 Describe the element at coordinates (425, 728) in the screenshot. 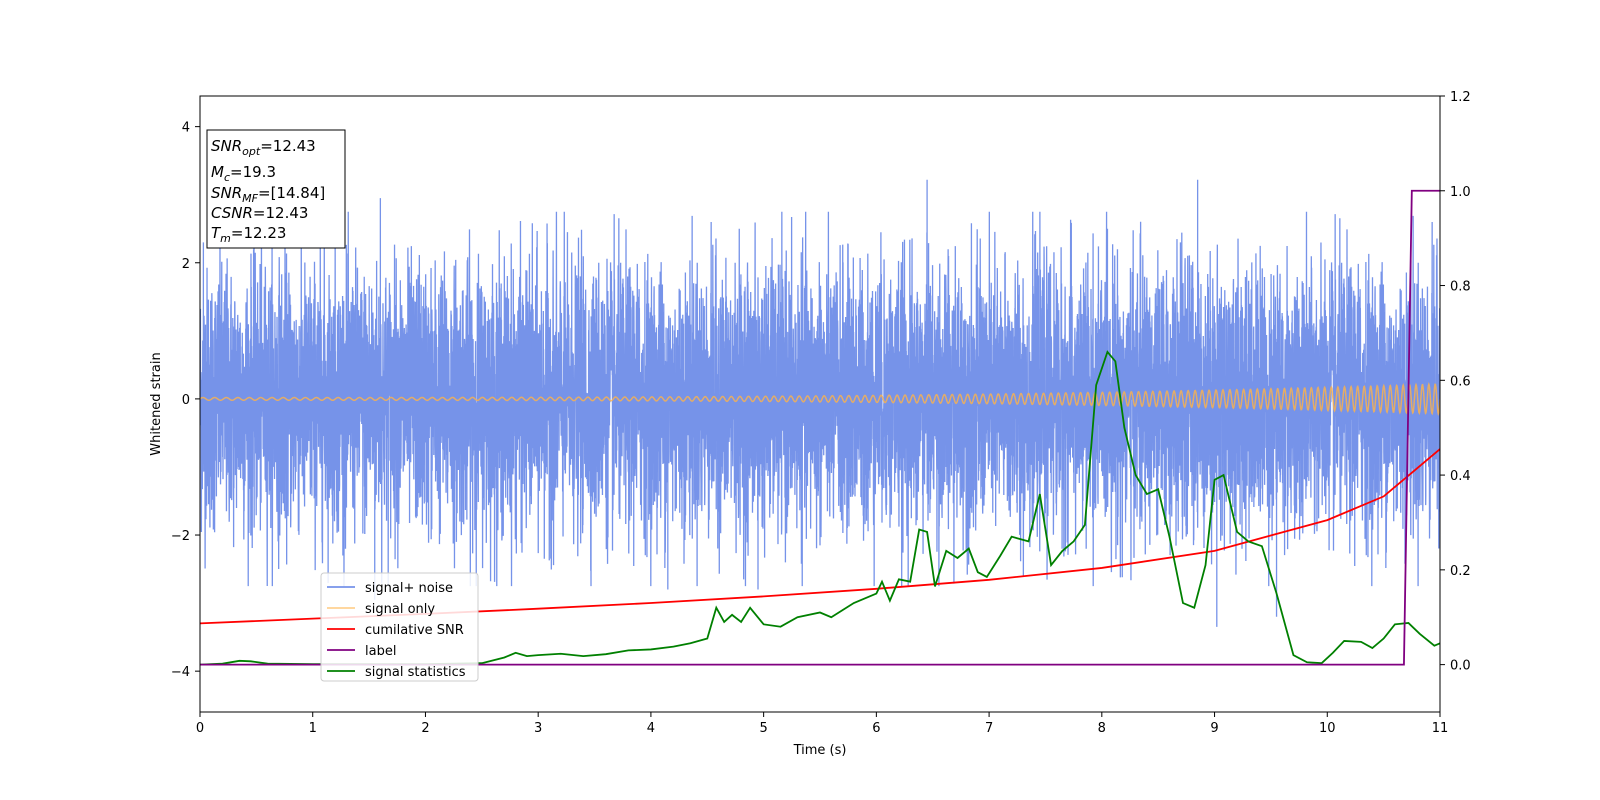

I see `x-tick-label: 2` at that location.